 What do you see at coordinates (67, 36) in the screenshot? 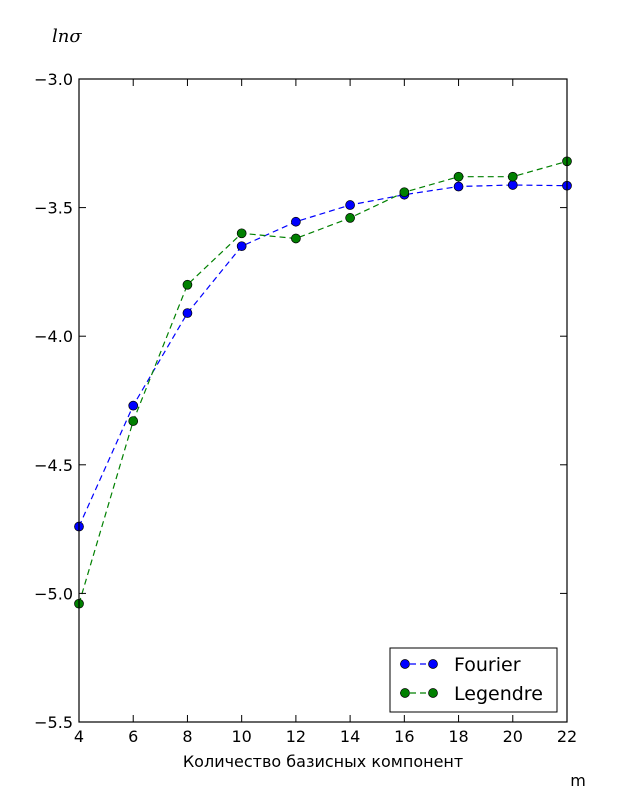
I see `y-axis-label: lnσ` at bounding box center [67, 36].